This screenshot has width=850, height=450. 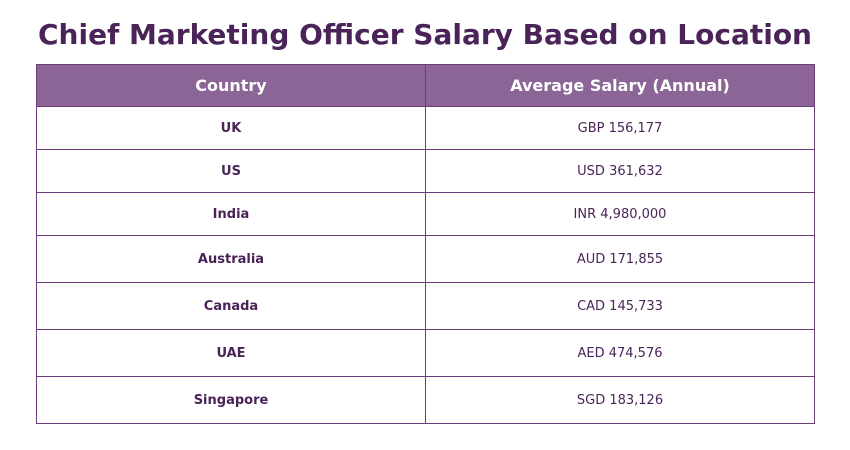 I want to click on salary-cell: AED 474,576, so click(x=620, y=353).